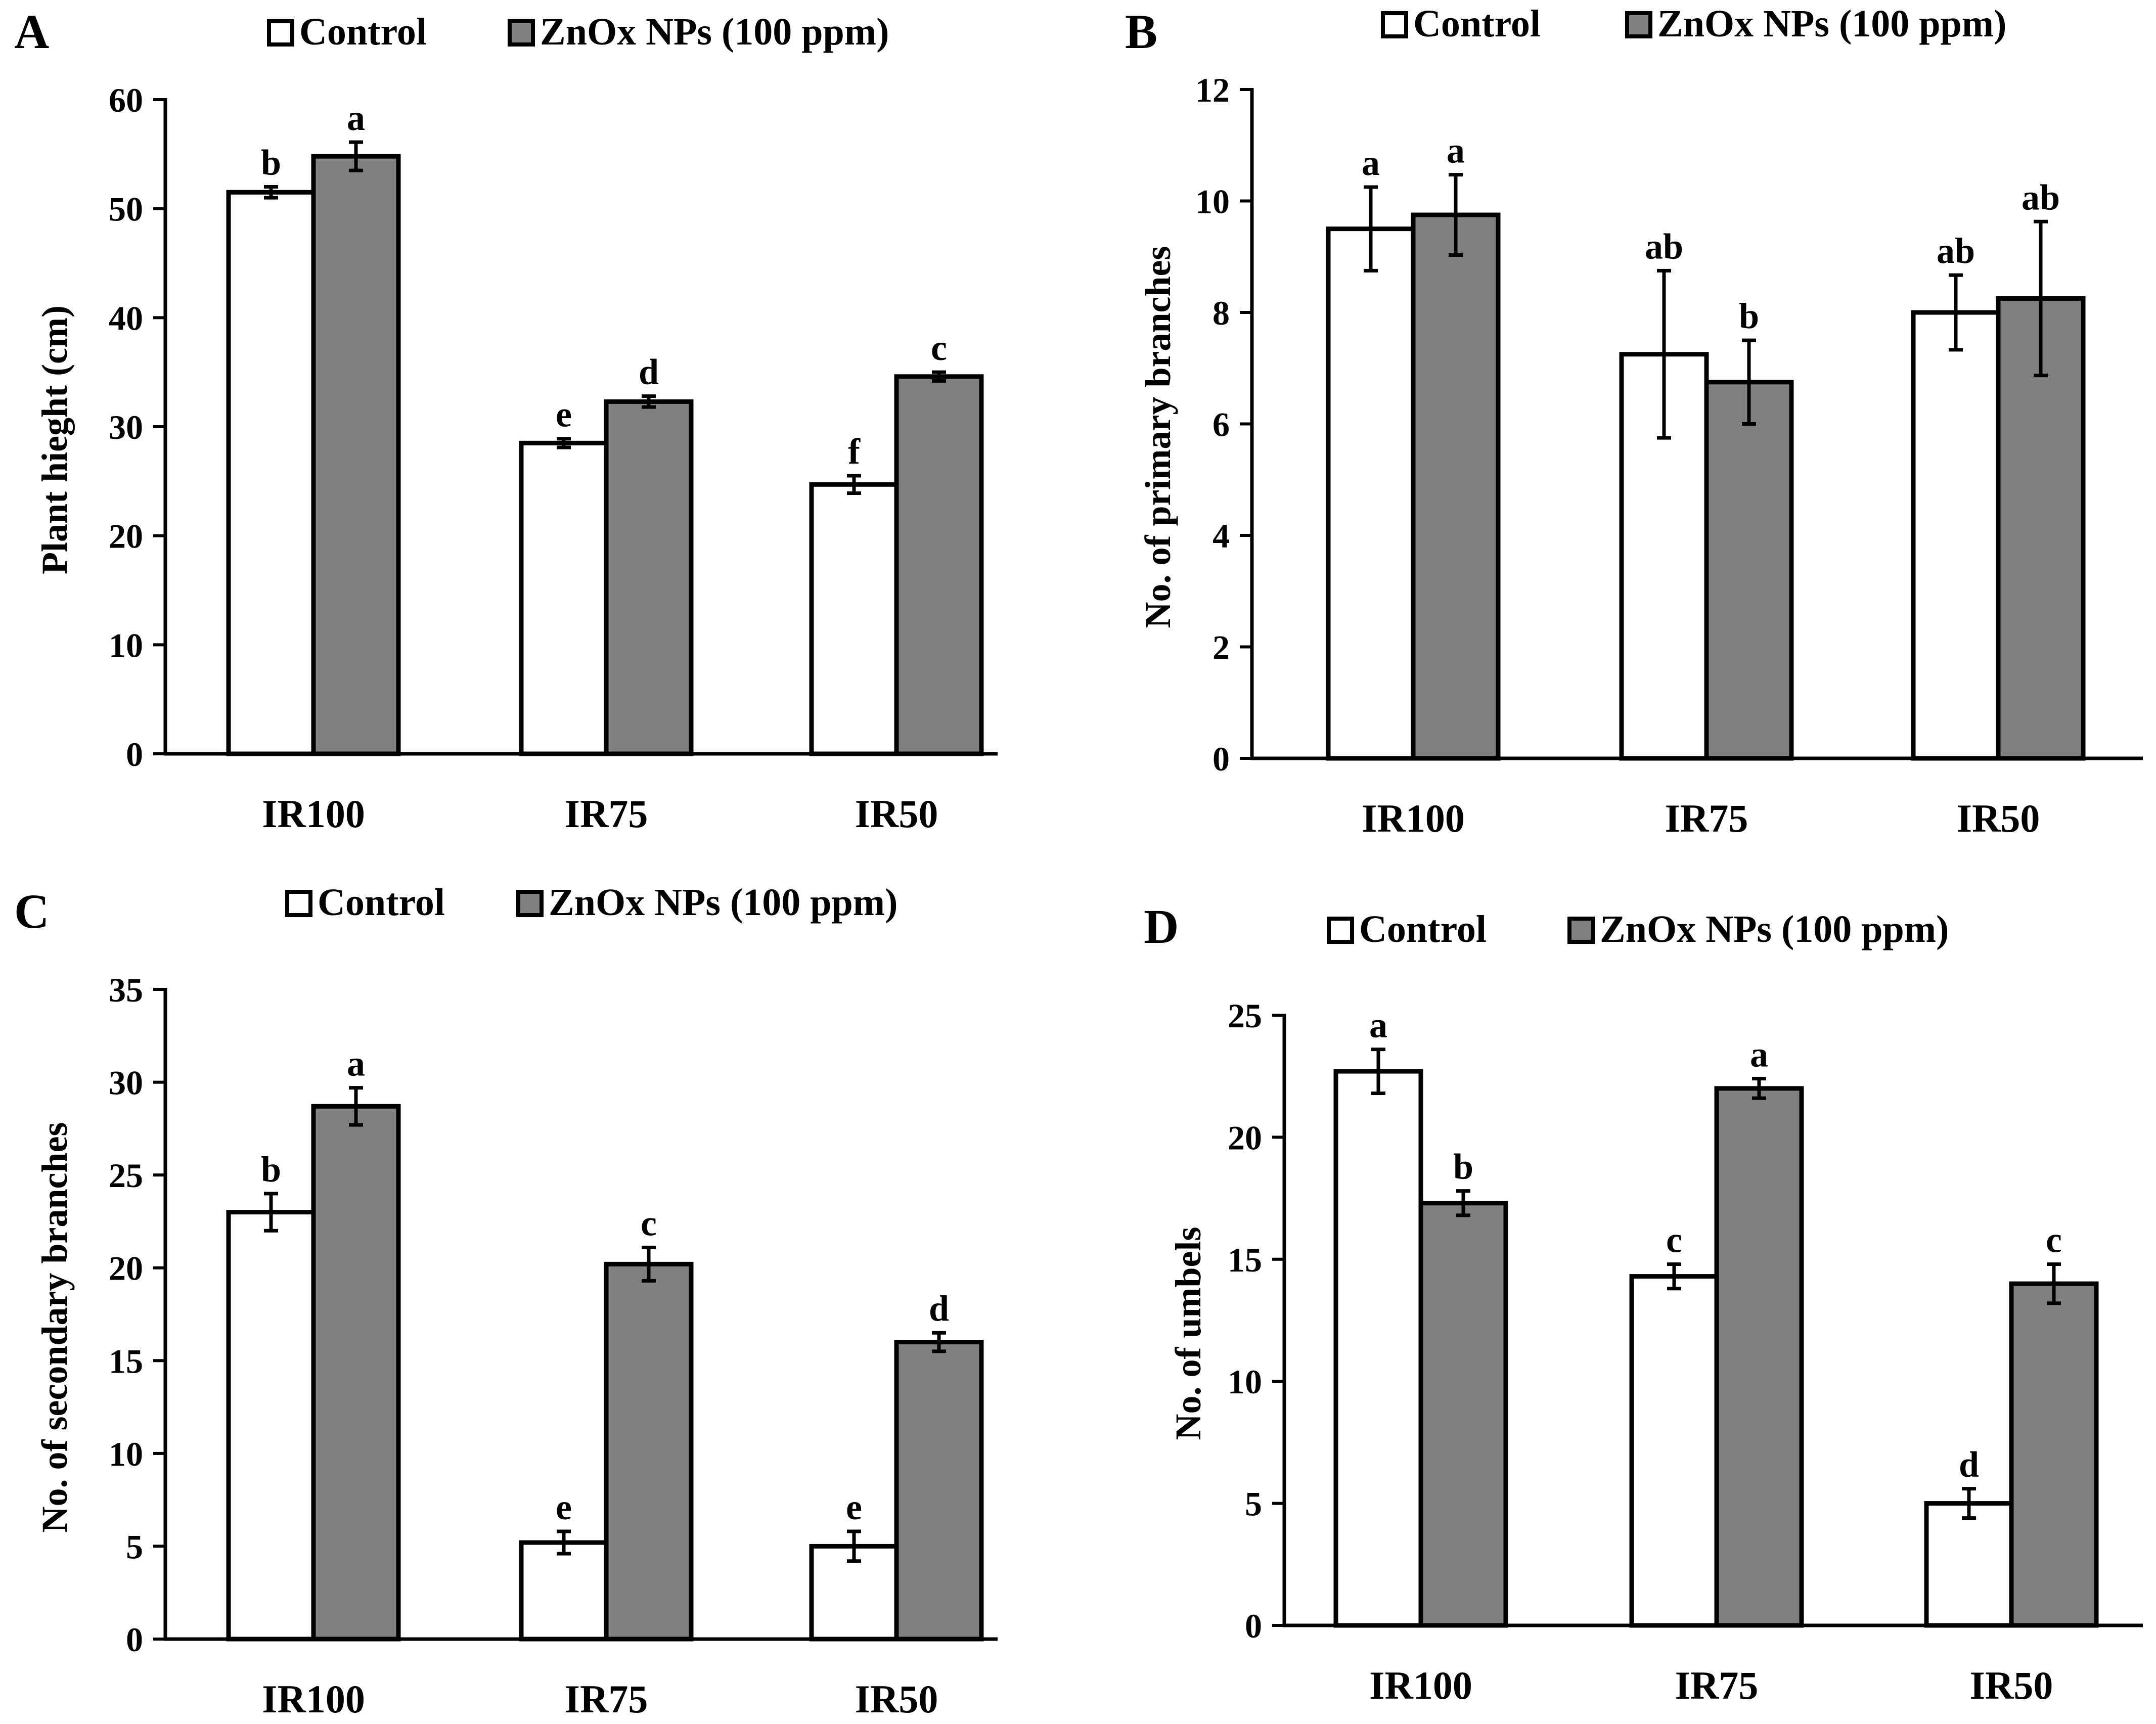 The width and height of the screenshot is (2156, 1724). I want to click on significance-letter: f, so click(855, 452).